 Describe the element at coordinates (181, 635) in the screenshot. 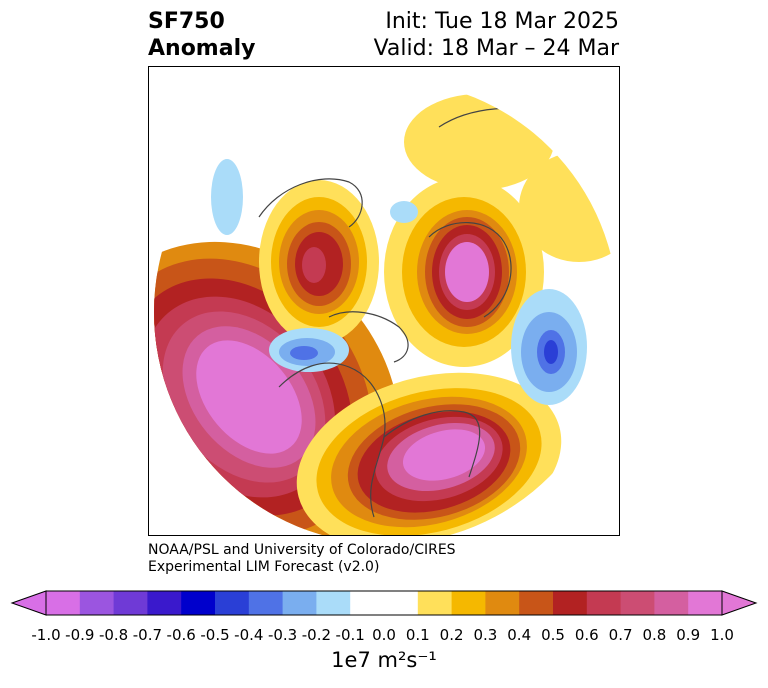

I see `colorbar-tick-label: -0.6` at that location.